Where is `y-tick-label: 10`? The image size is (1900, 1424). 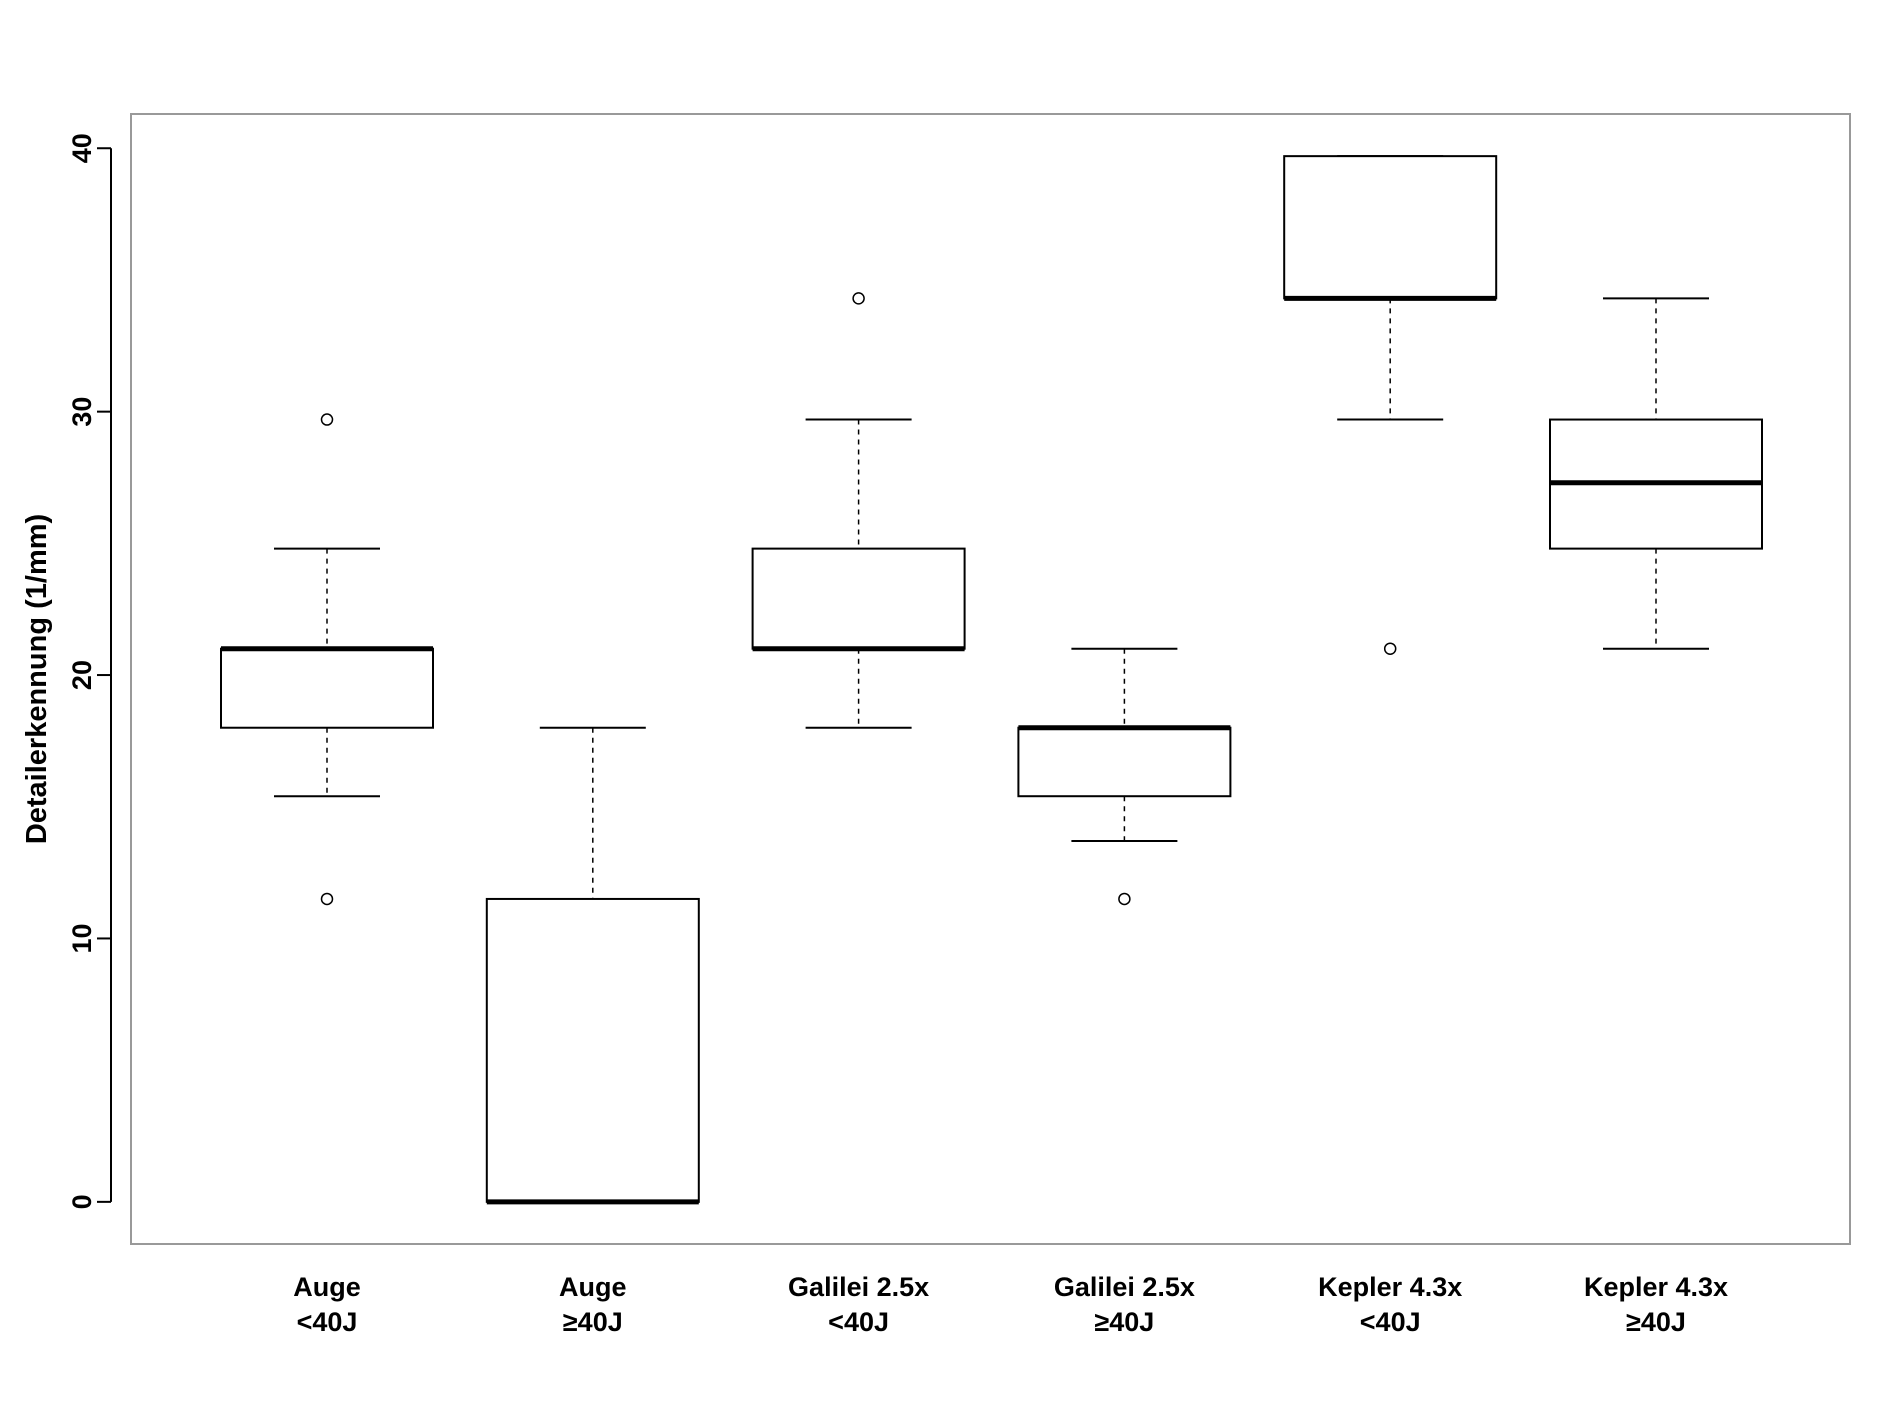
y-tick-label: 10 is located at coordinates (82, 938).